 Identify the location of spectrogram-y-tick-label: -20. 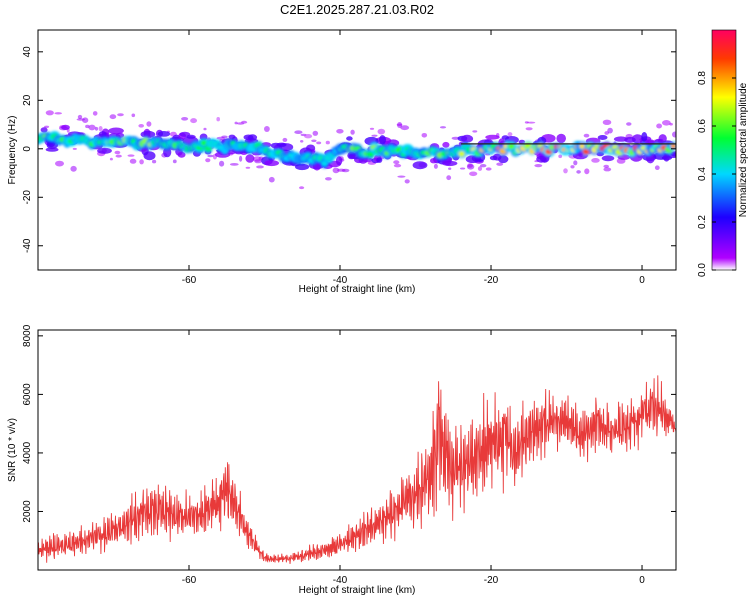
(27, 197).